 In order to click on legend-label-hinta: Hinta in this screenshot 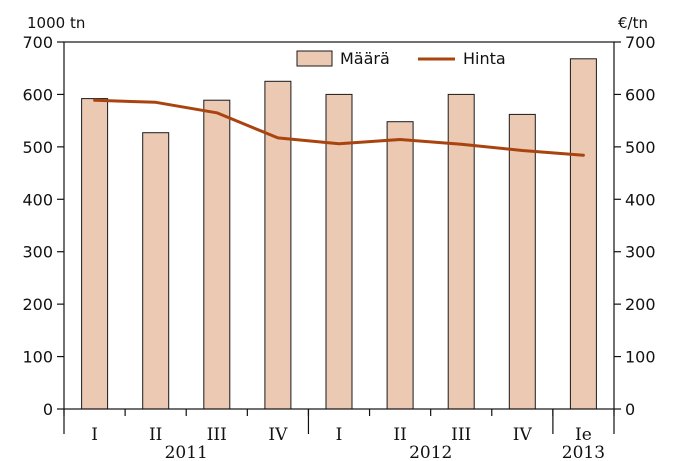, I will do `click(484, 58)`.